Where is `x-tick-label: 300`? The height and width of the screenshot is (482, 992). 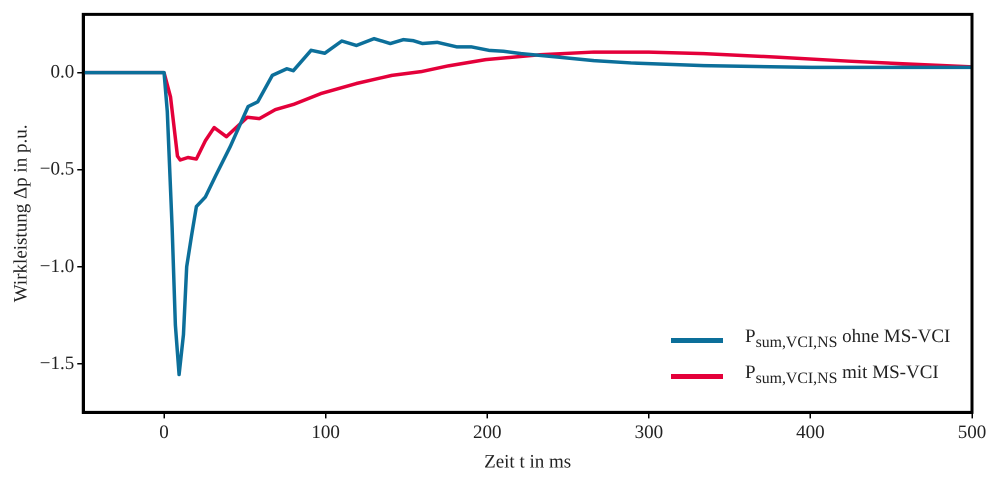 x-tick-label: 300 is located at coordinates (649, 432).